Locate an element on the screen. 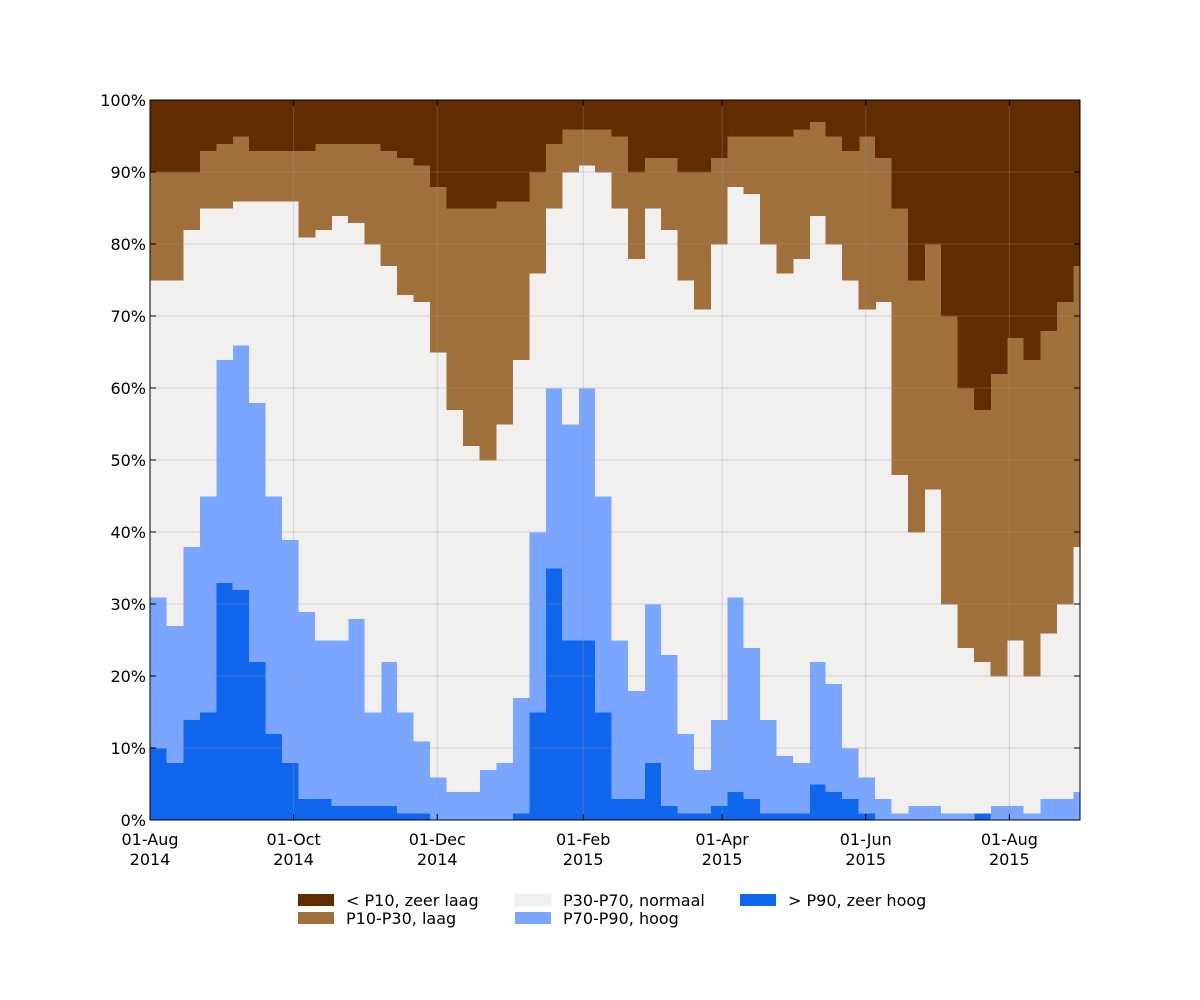  y-tick-label: 100% is located at coordinates (123, 100).